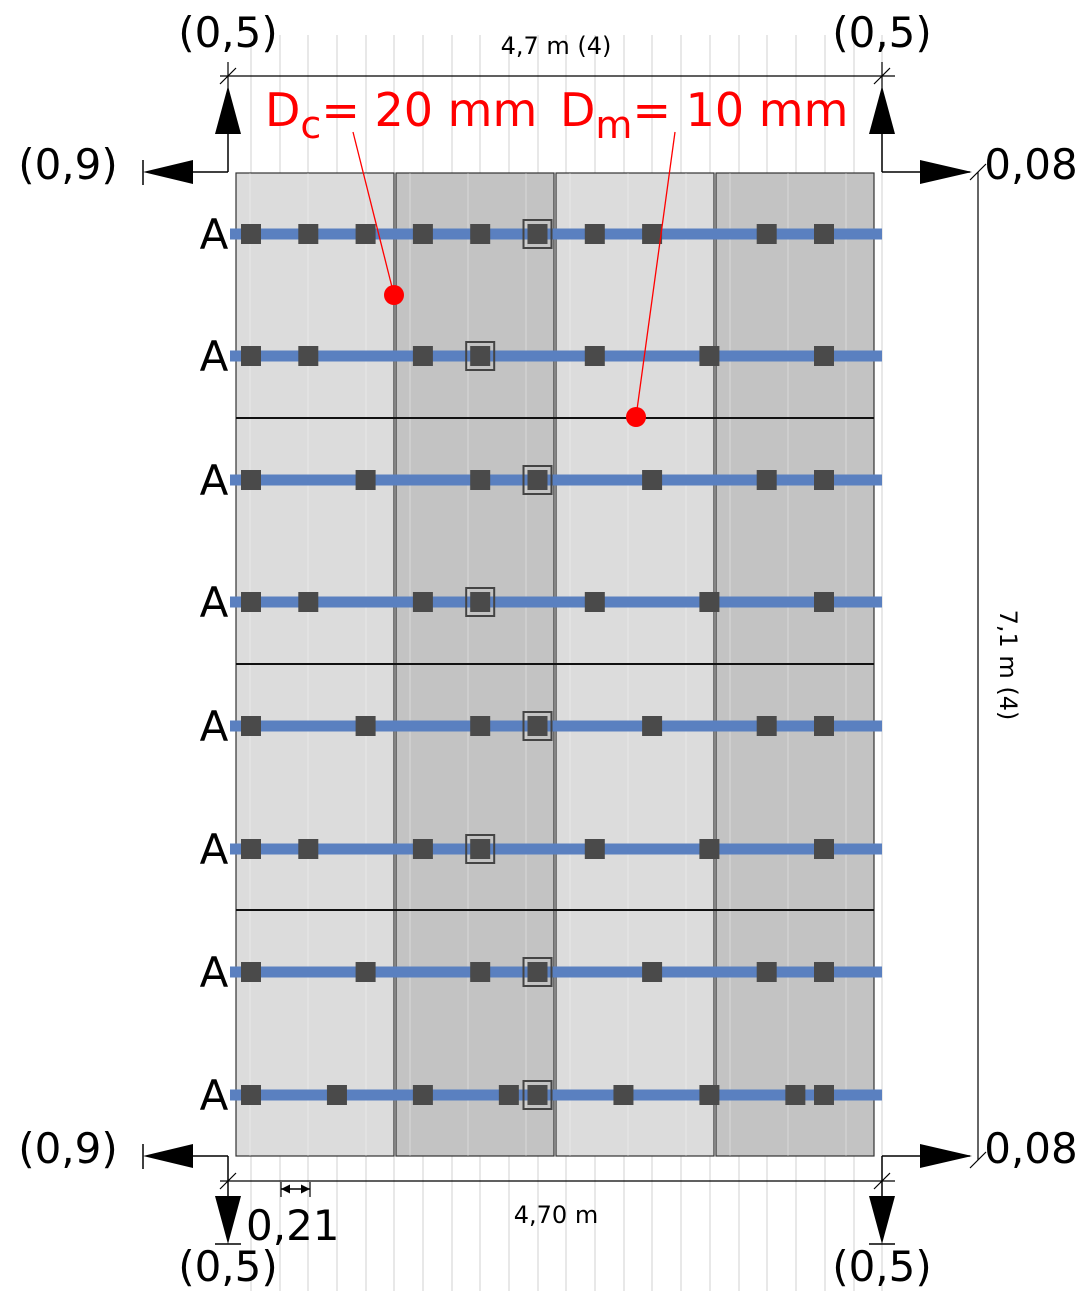  Describe the element at coordinates (228, 32) in the screenshot. I see `corner-label-top-left: (0,5)` at that location.